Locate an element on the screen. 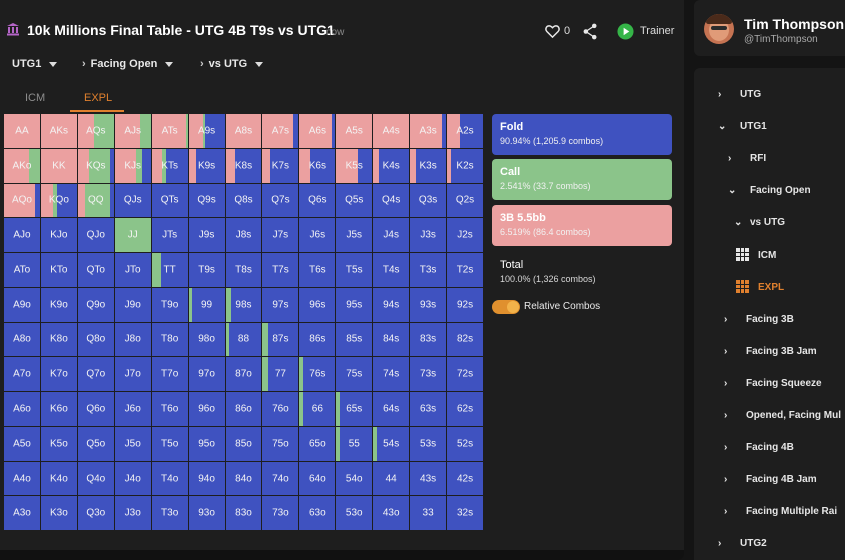  hand-cell: J8o is located at coordinates (132, 339).